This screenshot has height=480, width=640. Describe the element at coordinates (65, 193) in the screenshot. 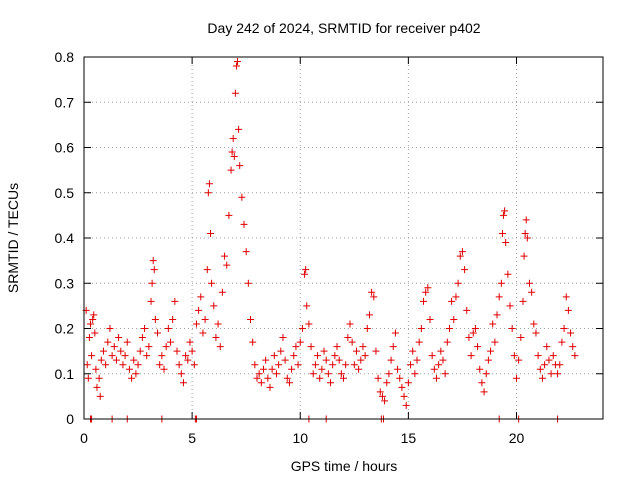

I see `y-tick-label: 0.5` at that location.